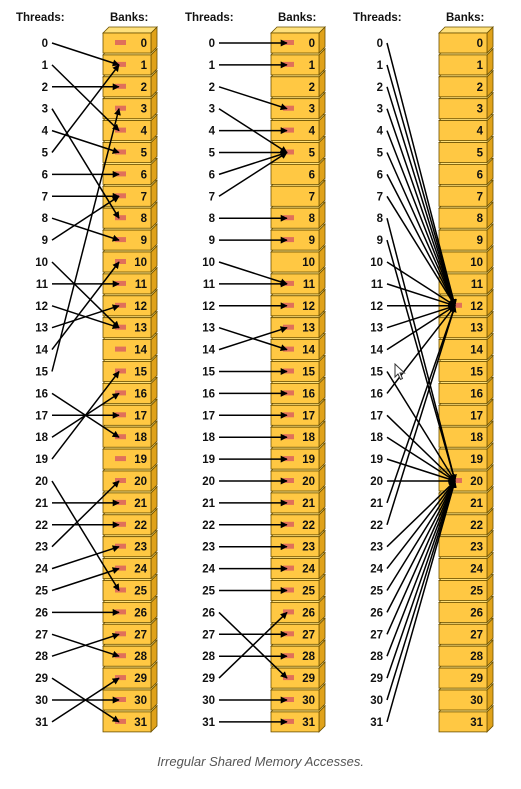 The image size is (521, 789). I want to click on bank-label: 28, so click(308, 657).